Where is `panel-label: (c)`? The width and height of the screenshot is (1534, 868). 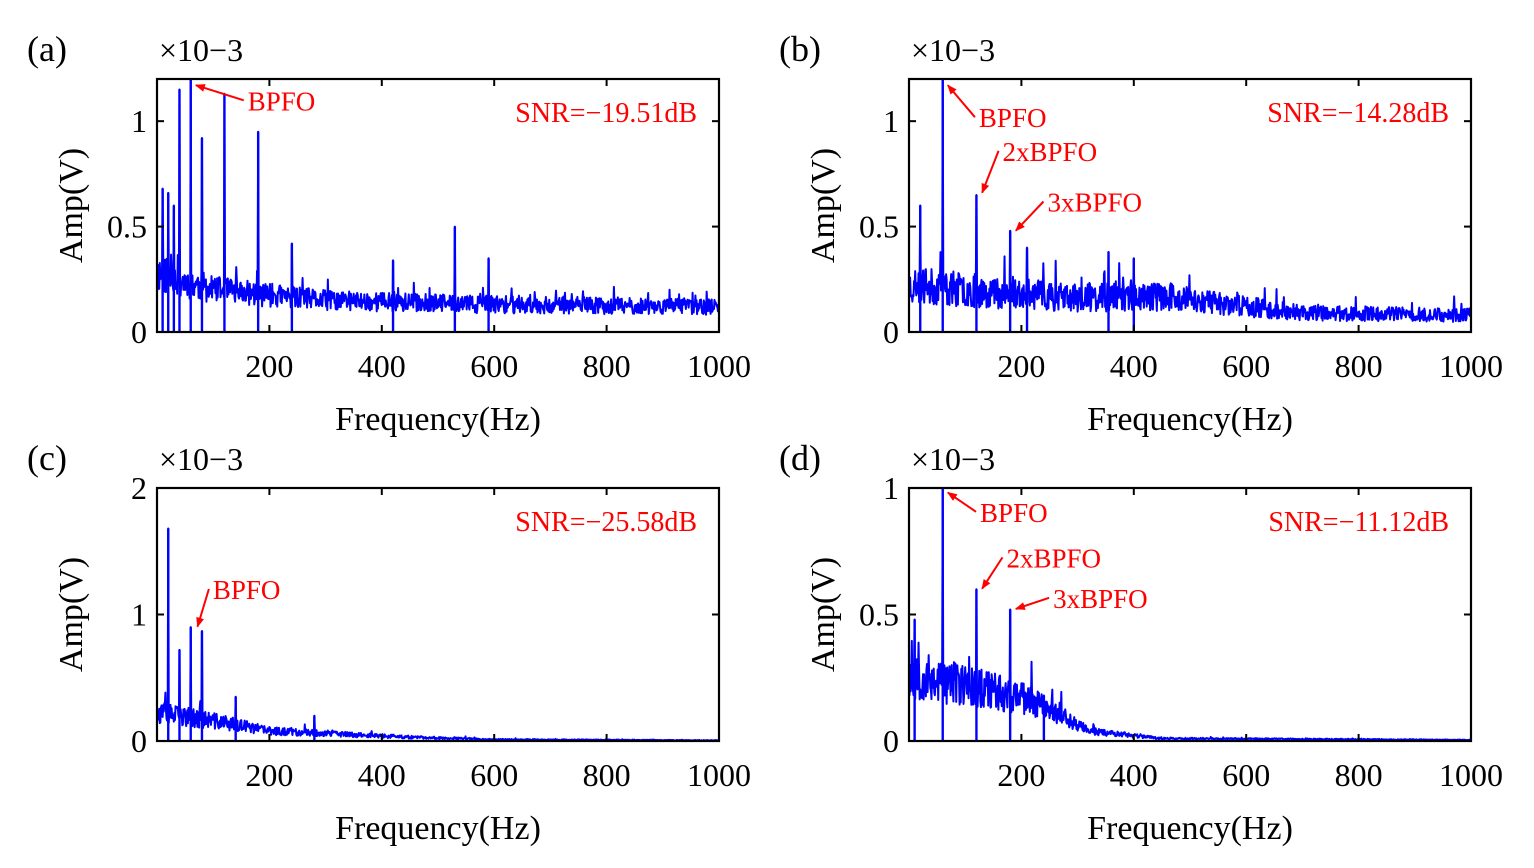 panel-label: (c) is located at coordinates (47, 458).